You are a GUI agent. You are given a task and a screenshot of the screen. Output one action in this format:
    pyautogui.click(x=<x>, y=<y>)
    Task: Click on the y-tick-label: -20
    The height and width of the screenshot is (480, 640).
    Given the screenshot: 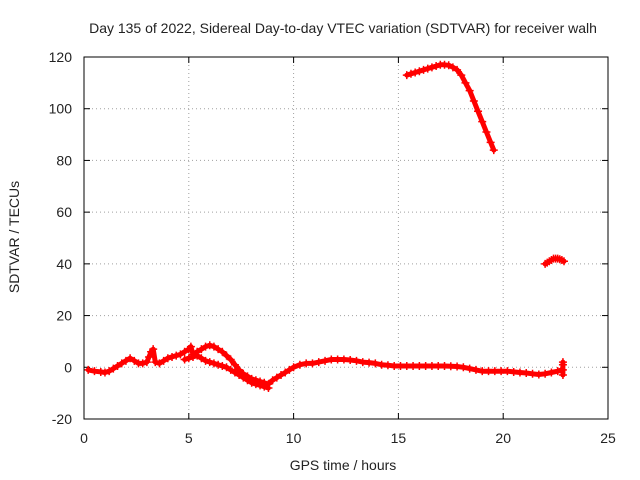 What is the action you would take?
    pyautogui.click(x=62, y=419)
    